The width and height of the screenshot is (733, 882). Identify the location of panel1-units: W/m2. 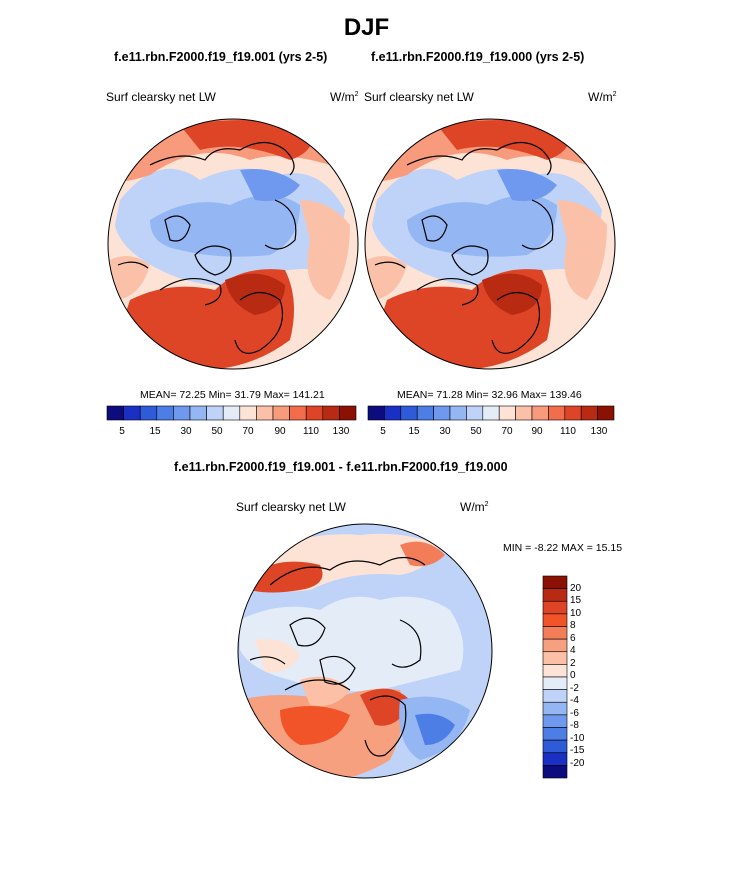
(344, 97).